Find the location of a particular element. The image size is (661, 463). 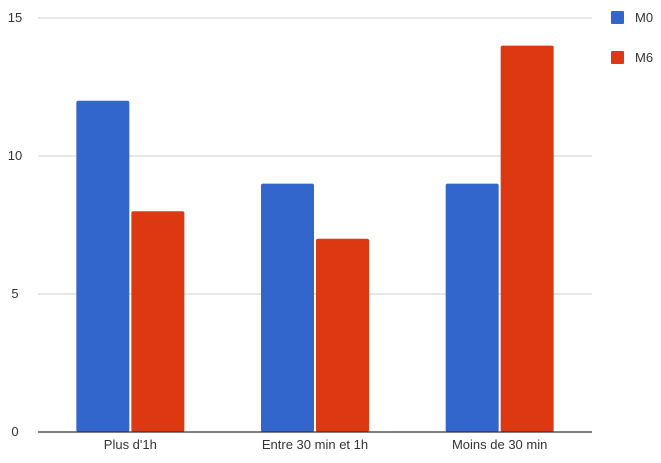

y-axis-ticks: 0 5 10 15 is located at coordinates (15, 224).